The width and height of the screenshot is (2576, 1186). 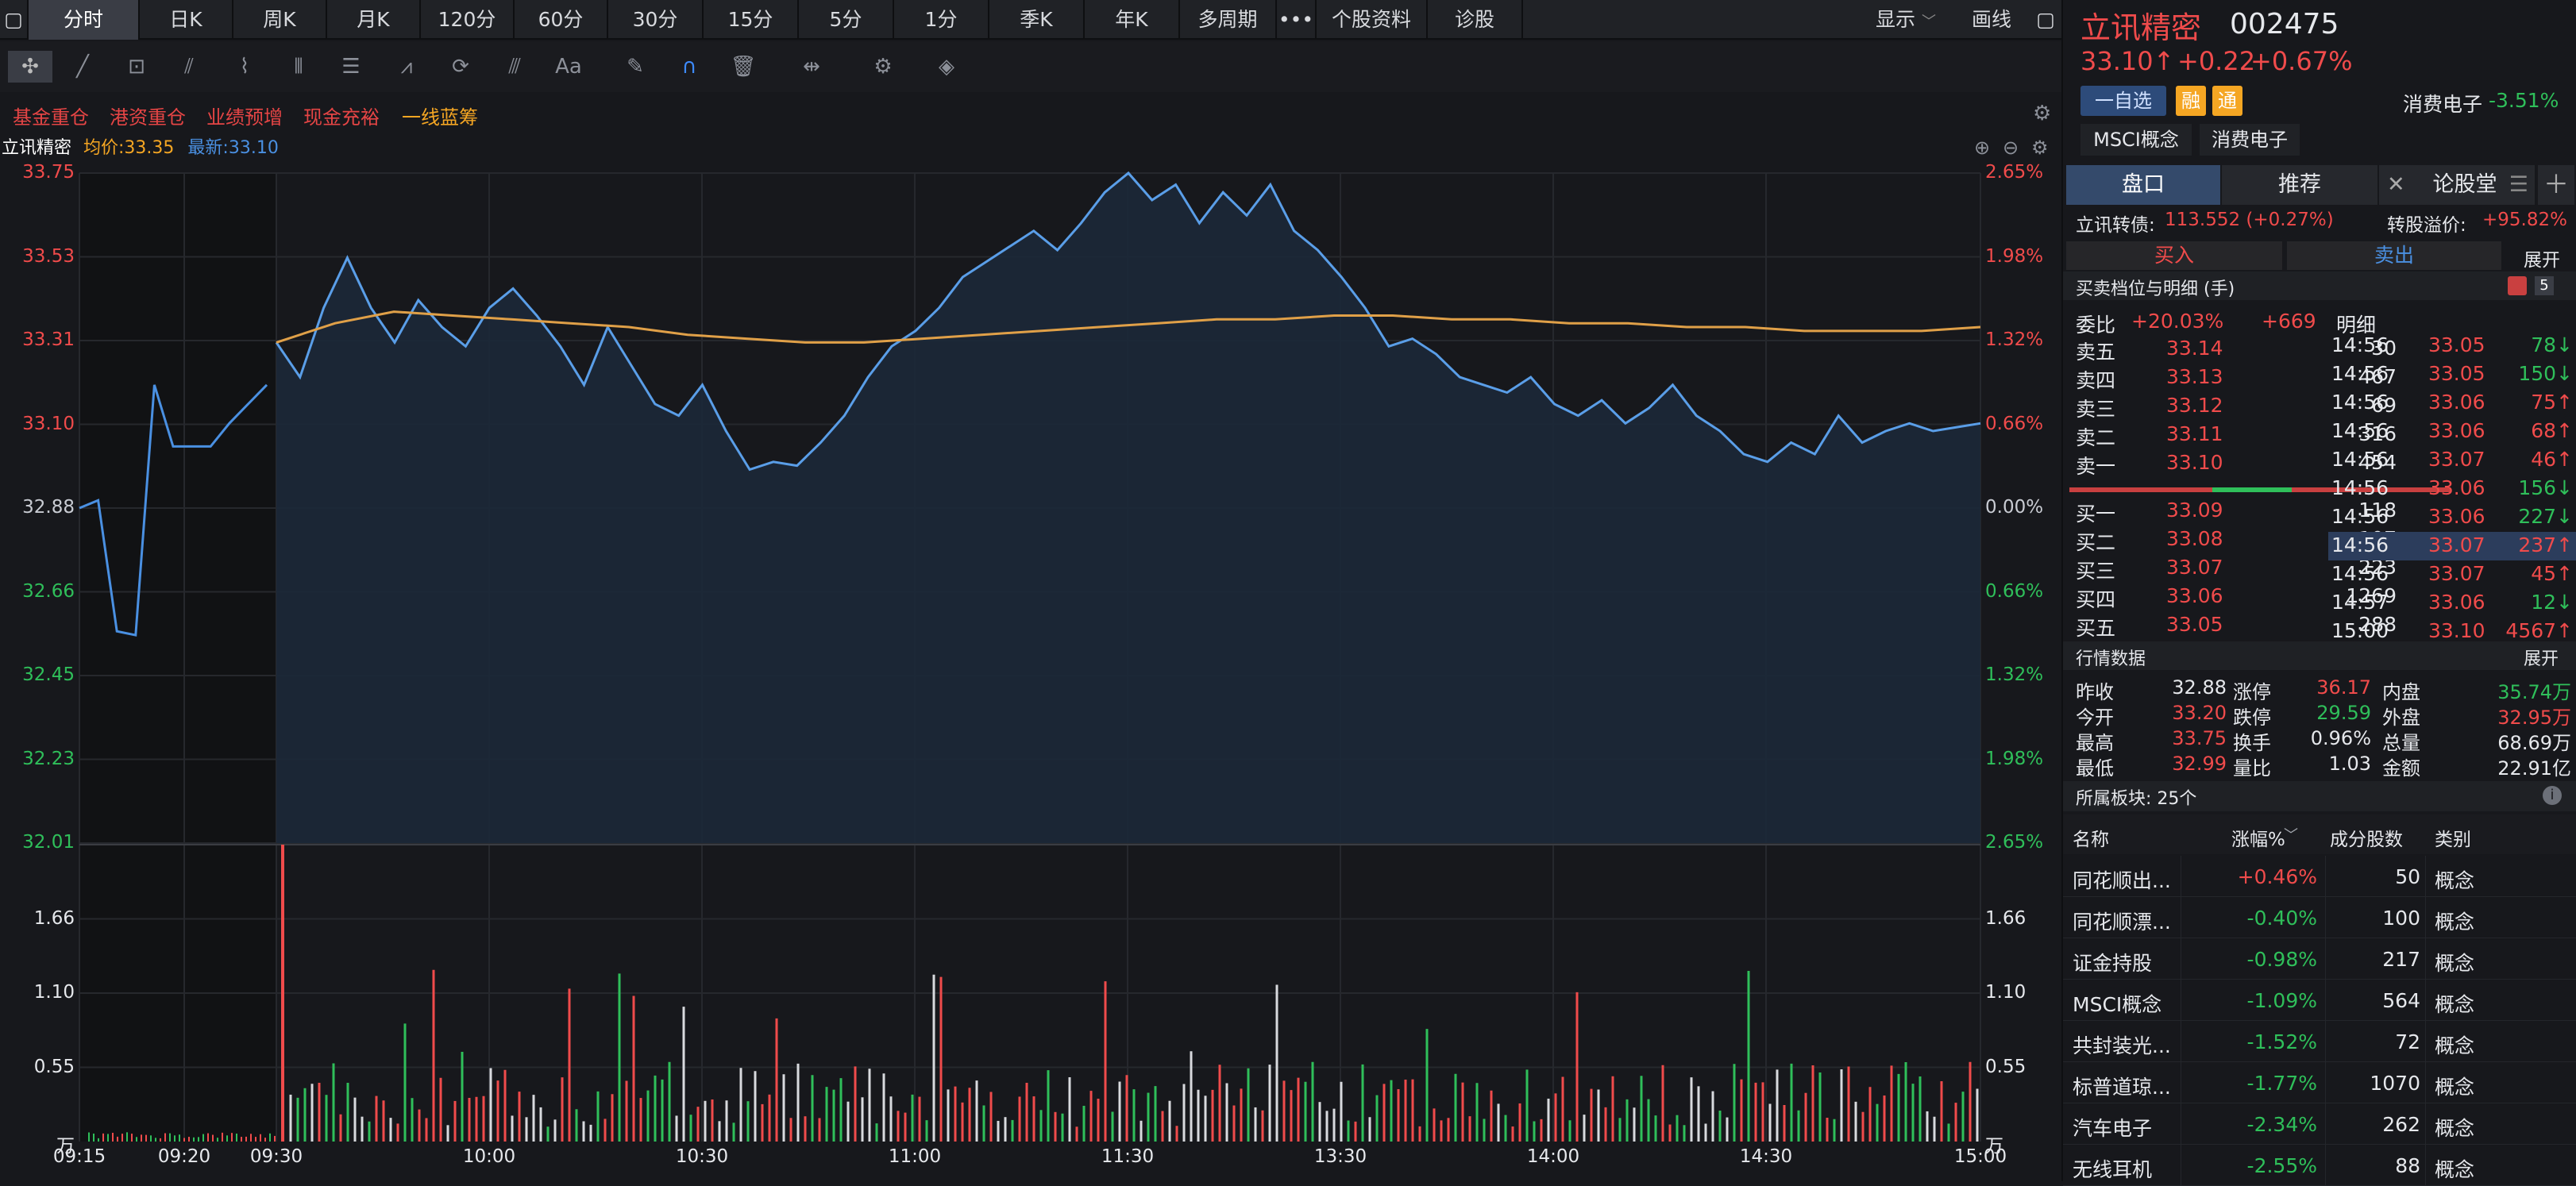 What do you see at coordinates (941, 20) in the screenshot?
I see `tab-1min: 1分` at bounding box center [941, 20].